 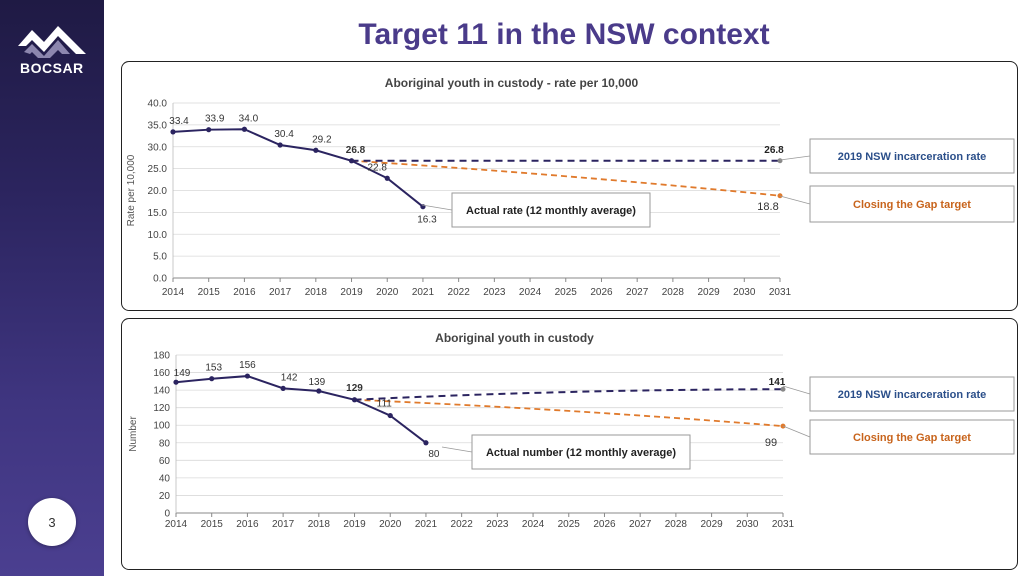 I want to click on x-tick-label: 2021, so click(x=423, y=292).